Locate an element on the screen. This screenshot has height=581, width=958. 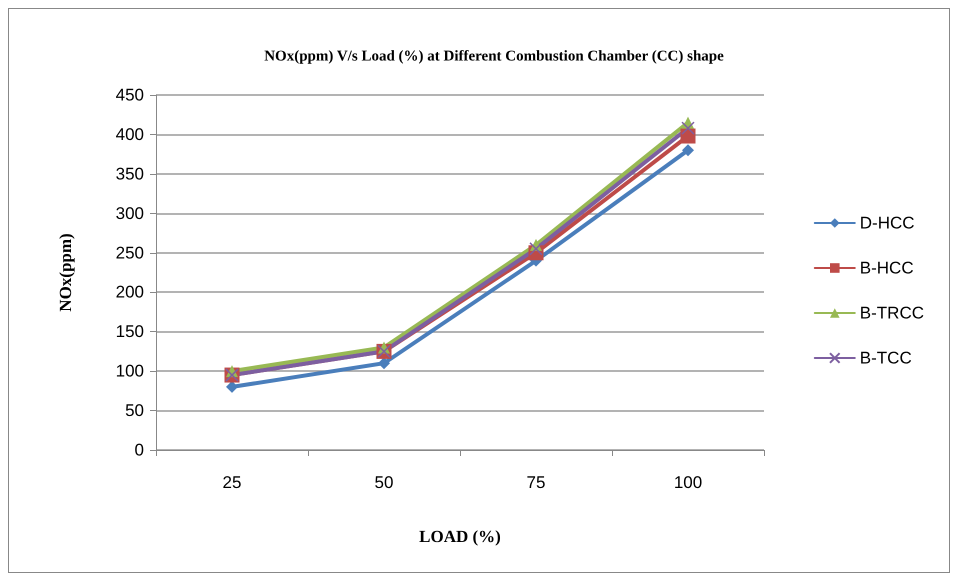
x-axis-title: LOAD (%) is located at coordinates (460, 536).